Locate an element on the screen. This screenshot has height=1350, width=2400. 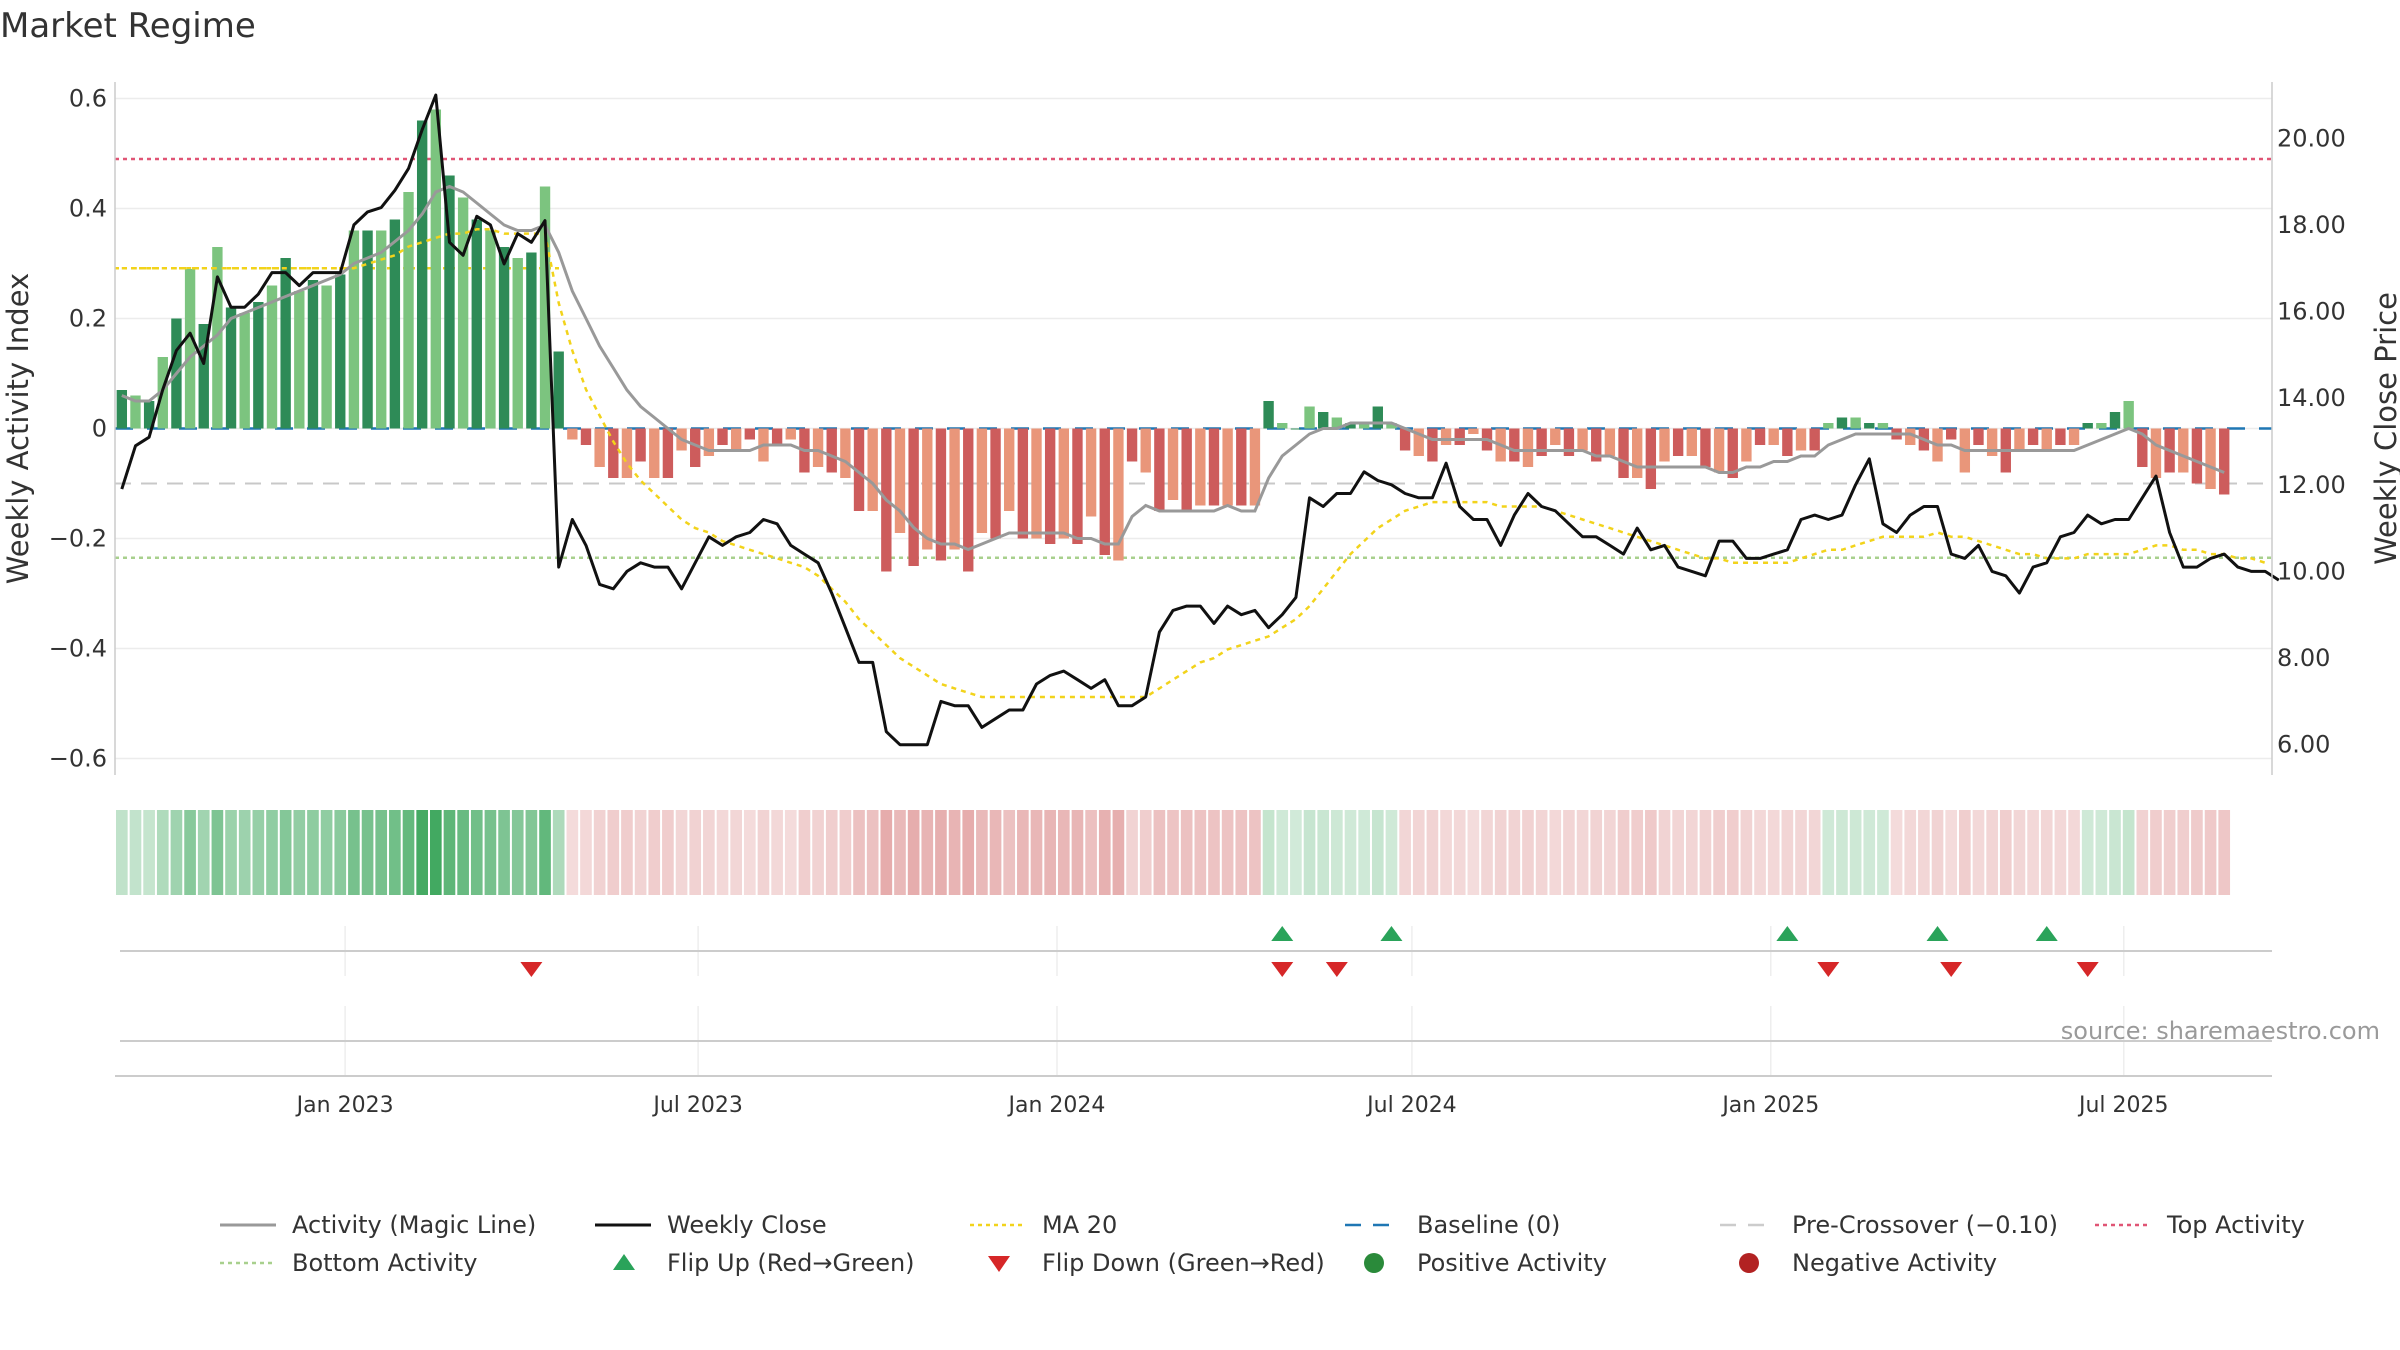
y-right-tick-label-1: 18.00 is located at coordinates (2311, 225).